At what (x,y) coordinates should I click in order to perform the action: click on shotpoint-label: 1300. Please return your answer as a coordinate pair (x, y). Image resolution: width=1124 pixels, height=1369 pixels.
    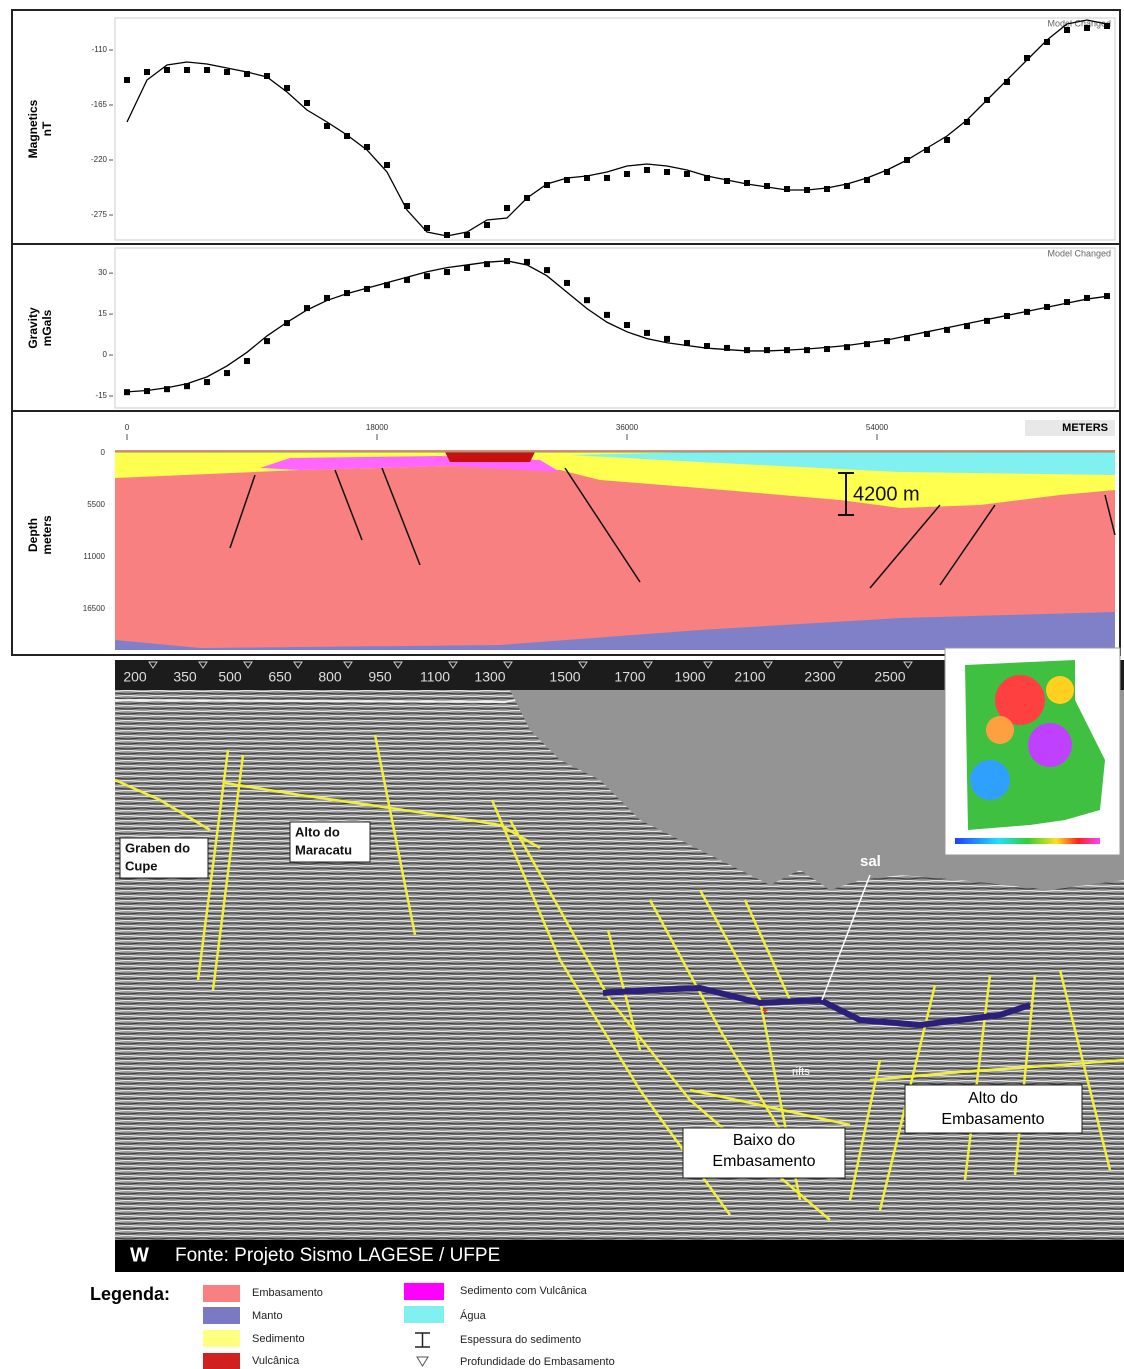
    Looking at the image, I should click on (489, 677).